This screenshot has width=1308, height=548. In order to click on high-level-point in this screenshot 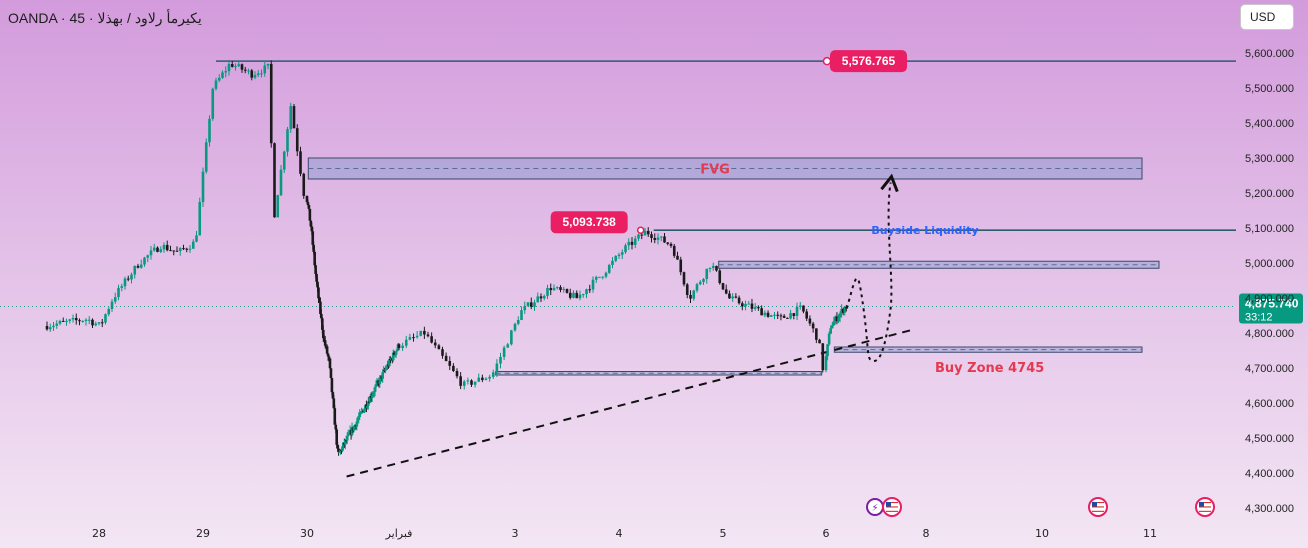, I will do `click(827, 61)`.